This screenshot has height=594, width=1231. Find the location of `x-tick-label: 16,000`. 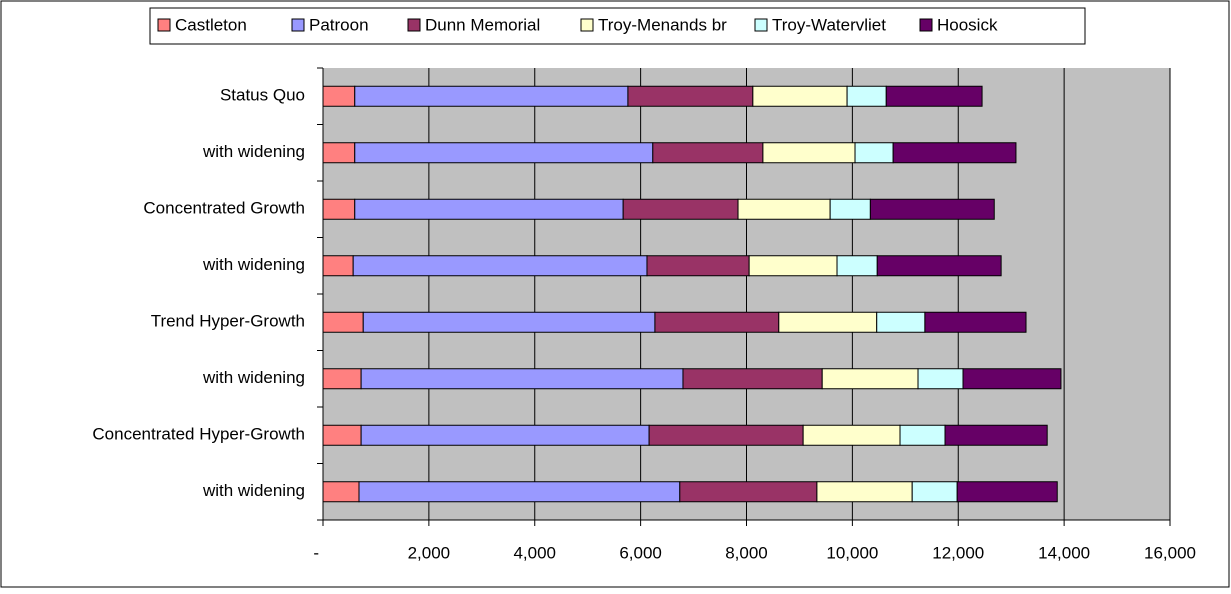

x-tick-label: 16,000 is located at coordinates (1170, 552).